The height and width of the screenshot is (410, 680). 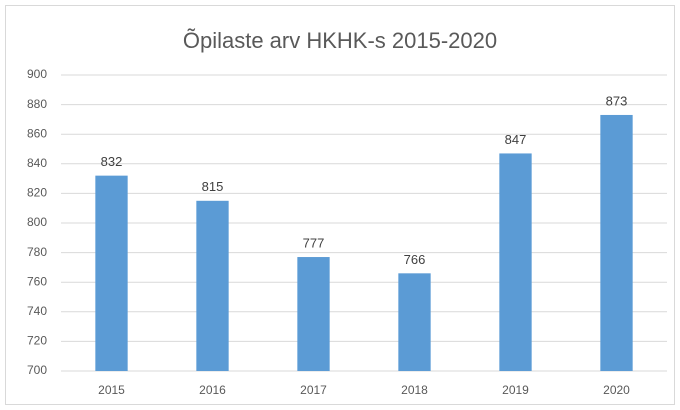 I want to click on chart-title: Õpilaste arv HKHK-s 2015-2020, so click(x=340, y=40).